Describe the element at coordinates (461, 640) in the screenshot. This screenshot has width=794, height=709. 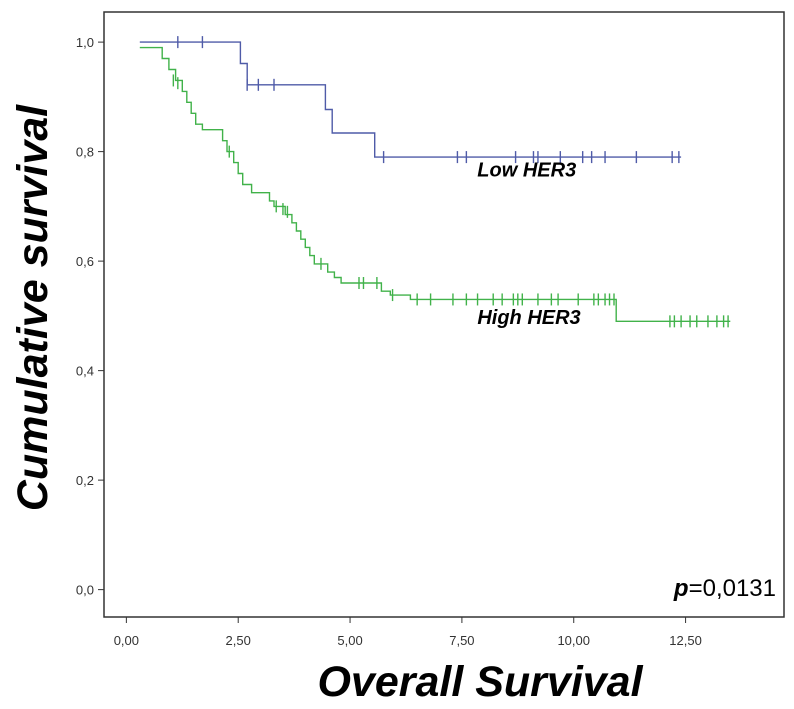
I see `x-tick-label: 7,50` at that location.